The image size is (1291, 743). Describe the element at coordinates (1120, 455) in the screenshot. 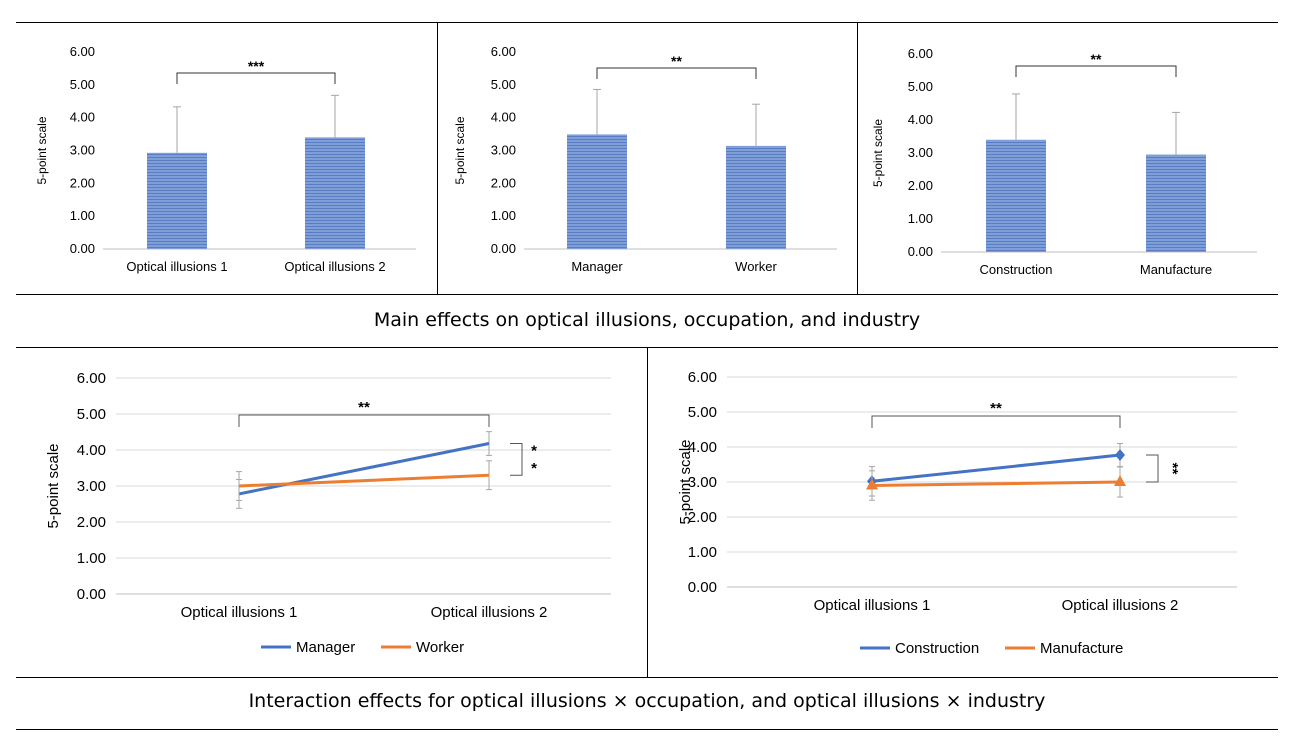

I see `data-point-construction` at that location.